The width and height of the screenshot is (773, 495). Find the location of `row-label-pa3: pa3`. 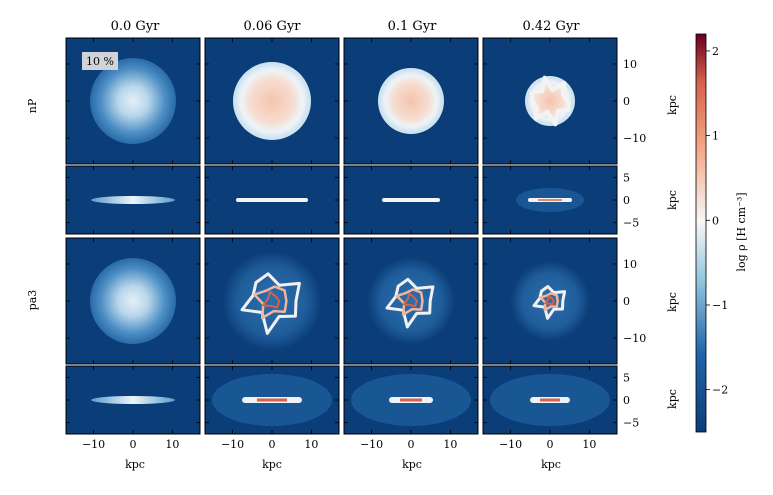

row-label-pa3: pa3 is located at coordinates (32, 300).